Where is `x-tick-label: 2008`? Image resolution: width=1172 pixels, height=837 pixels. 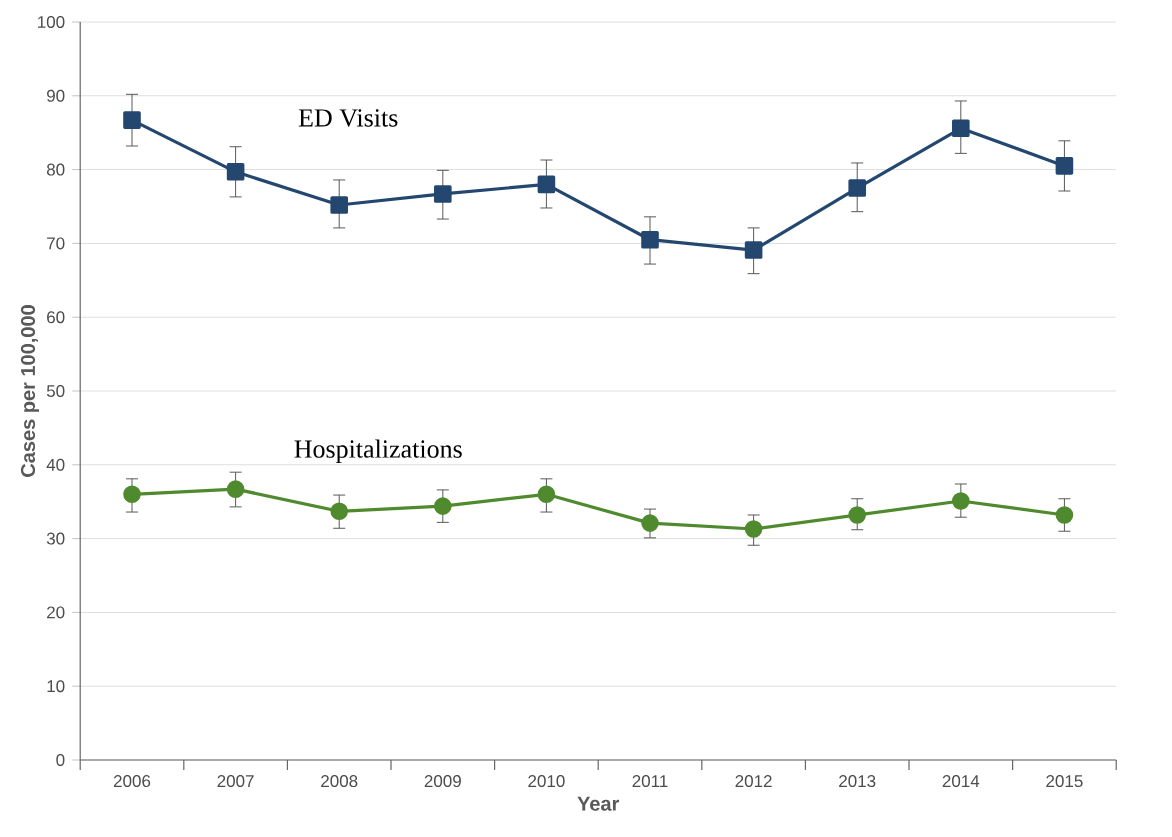
x-tick-label: 2008 is located at coordinates (339, 781).